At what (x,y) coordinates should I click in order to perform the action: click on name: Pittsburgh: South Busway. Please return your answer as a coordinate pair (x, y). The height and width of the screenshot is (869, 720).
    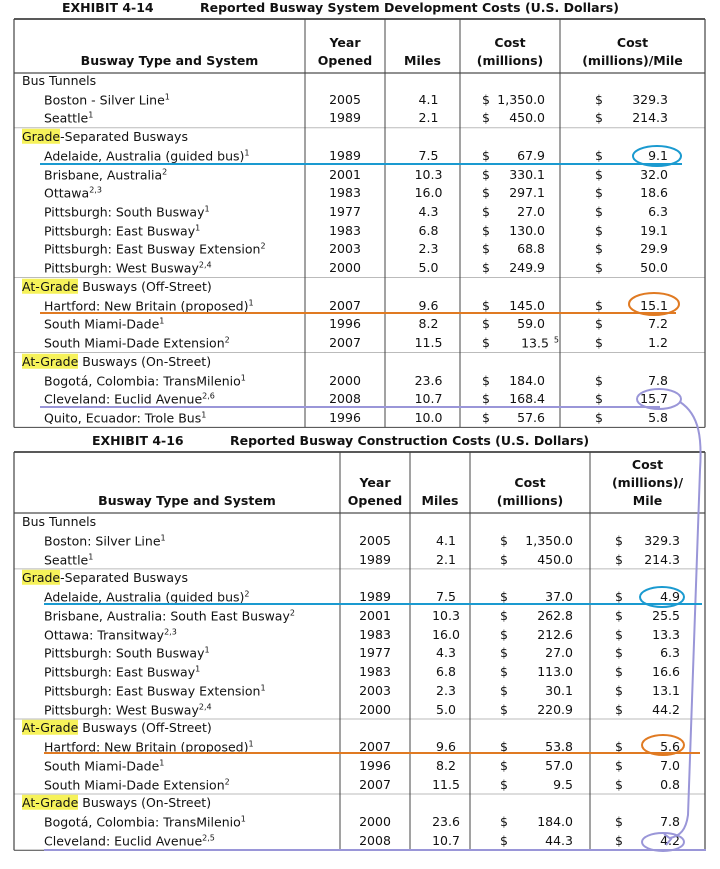
    Looking at the image, I should click on (124, 212).